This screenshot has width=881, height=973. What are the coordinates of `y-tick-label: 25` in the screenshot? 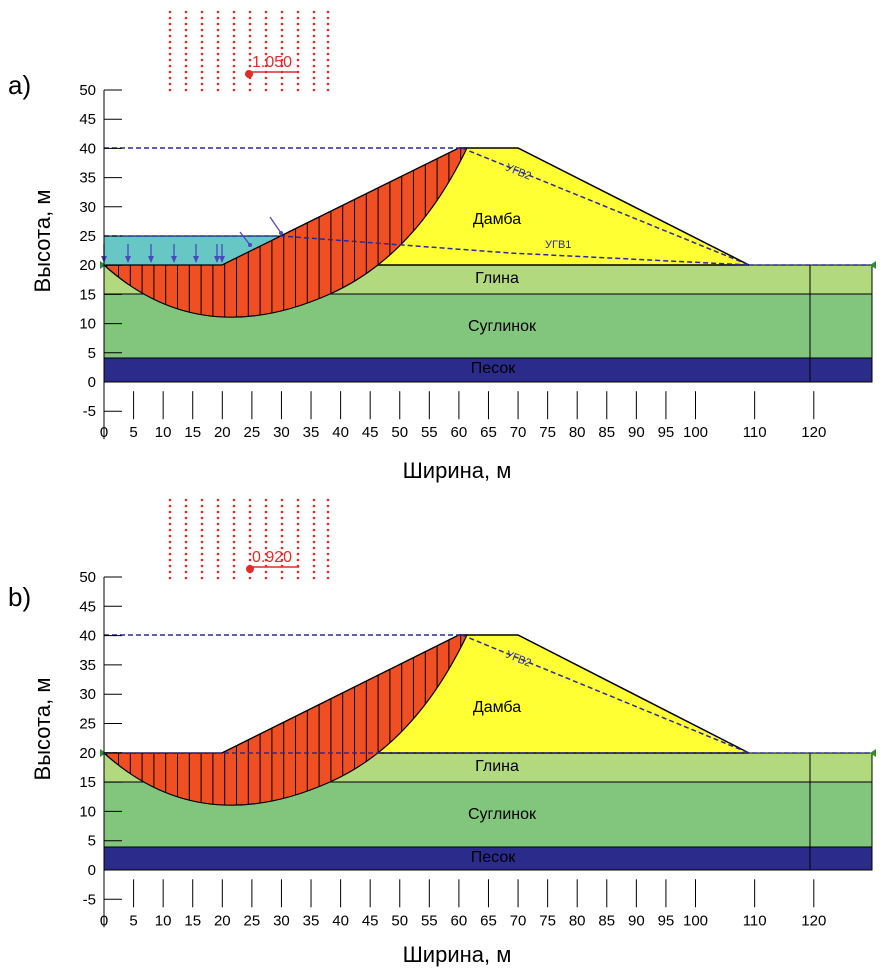 It's located at (87, 724).